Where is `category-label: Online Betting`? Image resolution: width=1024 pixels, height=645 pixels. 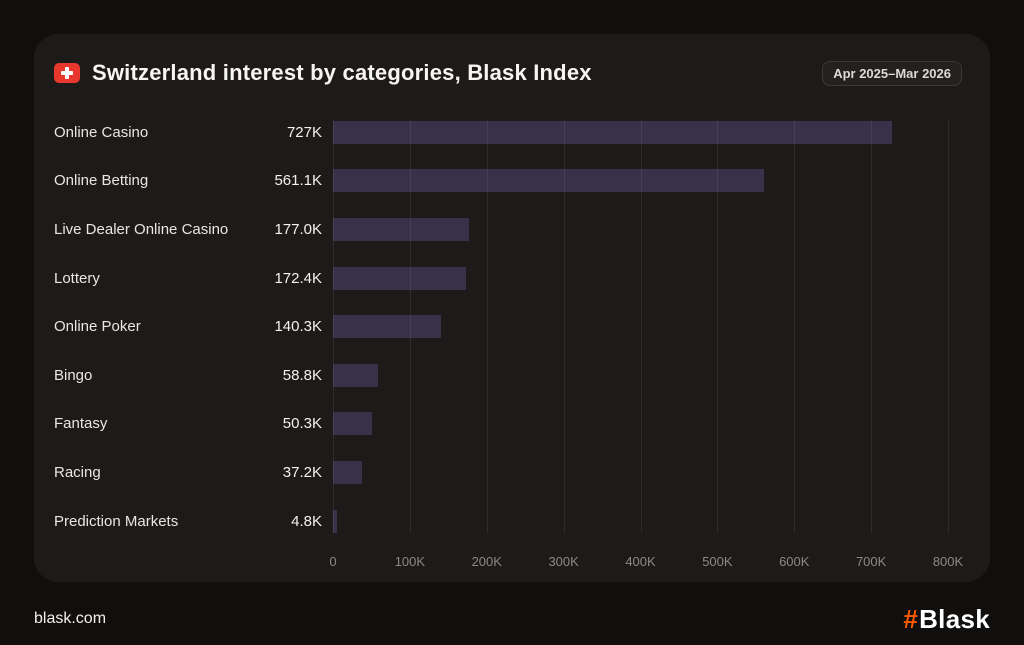 category-label: Online Betting is located at coordinates (101, 181).